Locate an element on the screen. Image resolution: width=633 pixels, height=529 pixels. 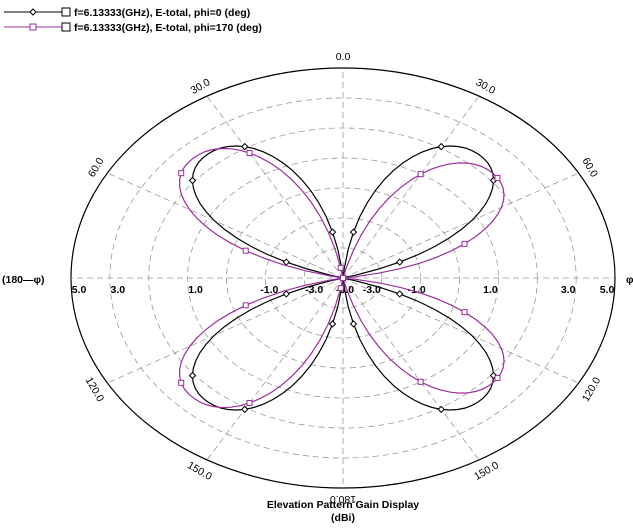
radial-tick-left: 1.0 is located at coordinates (195, 290).